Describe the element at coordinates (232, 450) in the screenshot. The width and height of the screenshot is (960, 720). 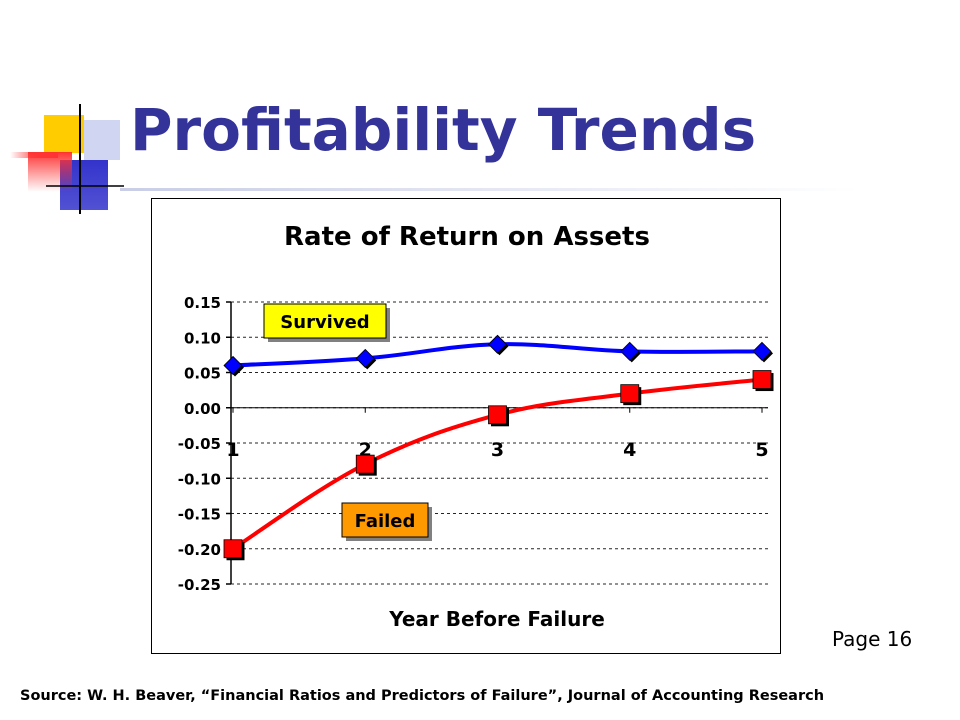
I see `x-tick-label: 1` at that location.